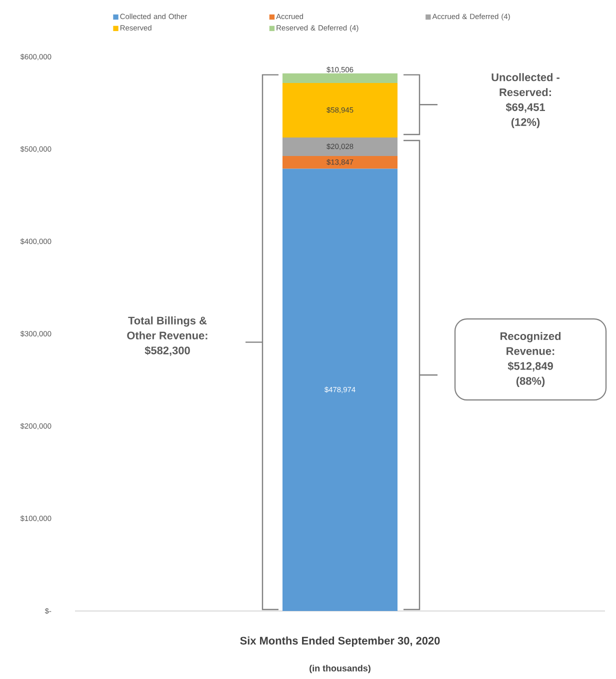  What do you see at coordinates (526, 100) in the screenshot?
I see `annotation: Uncollected - Reserved: $69,451 (12%)` at bounding box center [526, 100].